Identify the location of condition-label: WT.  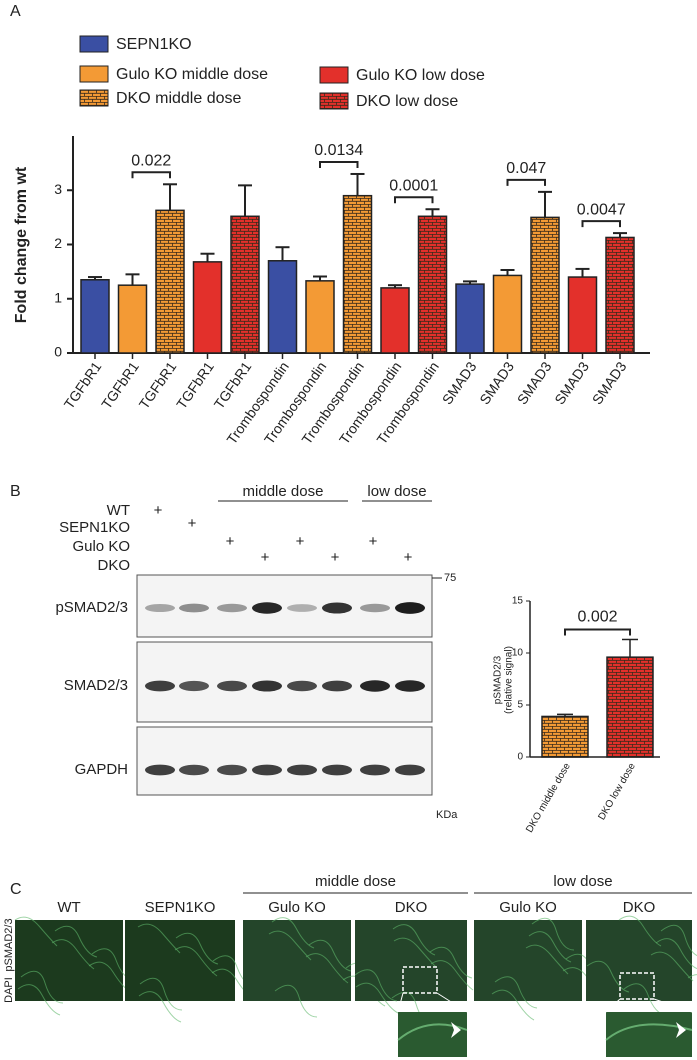
(118, 510).